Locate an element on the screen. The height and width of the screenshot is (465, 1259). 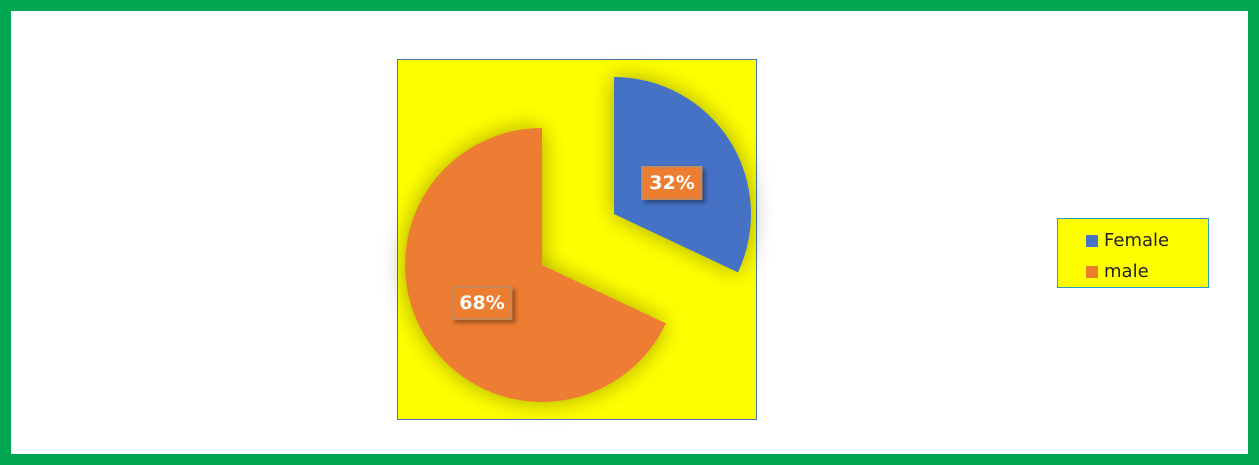
legend-label: male is located at coordinates (1126, 271).